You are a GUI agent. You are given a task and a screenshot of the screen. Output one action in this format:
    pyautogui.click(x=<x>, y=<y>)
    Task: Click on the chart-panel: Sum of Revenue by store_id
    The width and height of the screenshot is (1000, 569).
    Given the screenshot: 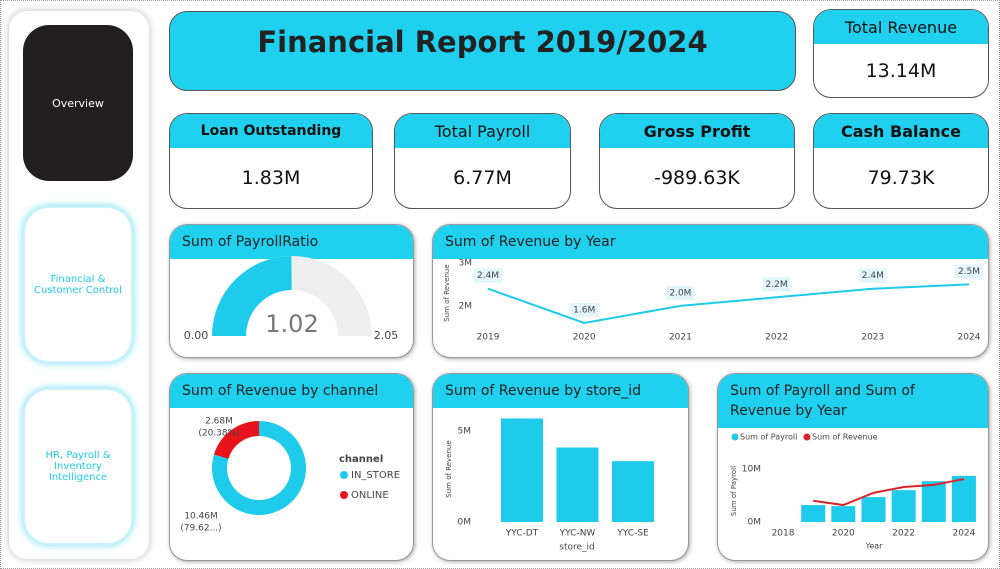 What is the action you would take?
    pyautogui.click(x=560, y=467)
    